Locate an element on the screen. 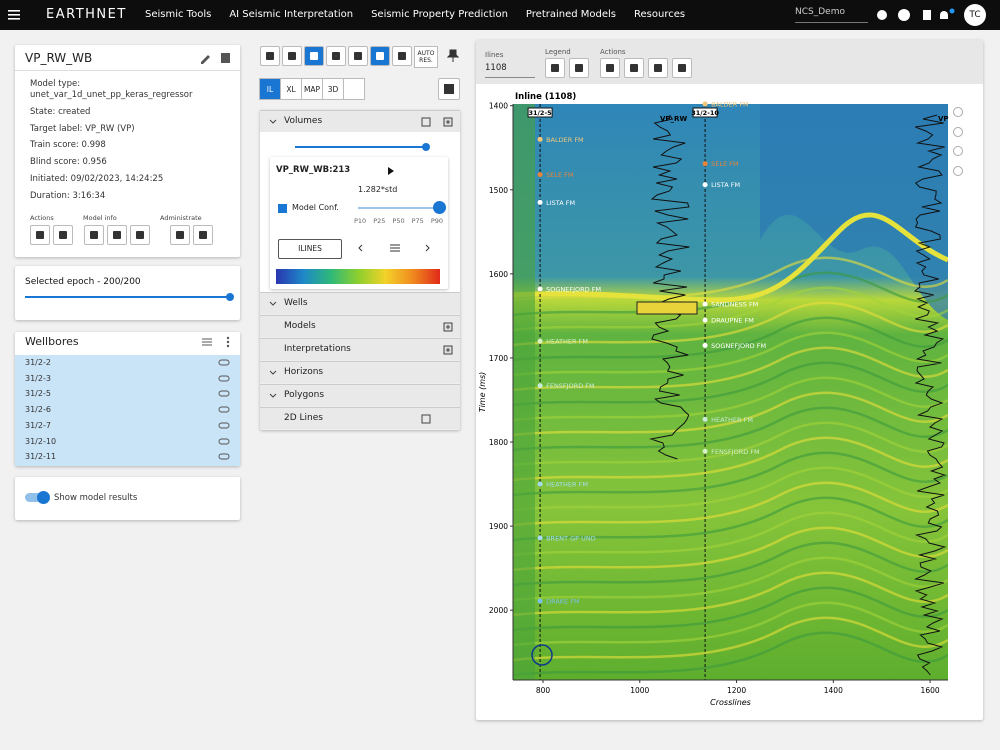 The height and width of the screenshot is (750, 1000). wellbore-row: 31/2-7 is located at coordinates (127, 426).